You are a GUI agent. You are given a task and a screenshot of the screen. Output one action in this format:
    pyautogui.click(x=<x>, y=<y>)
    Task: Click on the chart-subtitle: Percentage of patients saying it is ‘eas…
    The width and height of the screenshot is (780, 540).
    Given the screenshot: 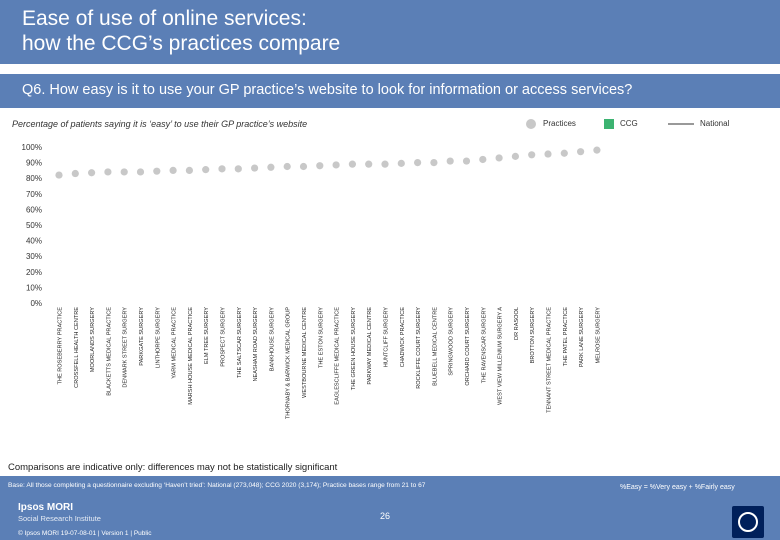 What is the action you would take?
    pyautogui.click(x=160, y=124)
    